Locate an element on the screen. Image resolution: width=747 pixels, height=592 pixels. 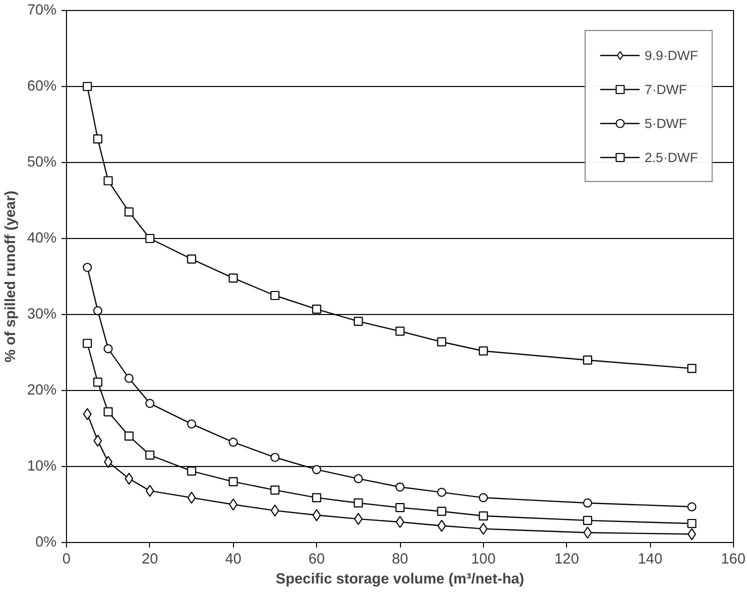
legend-label: 2.5·DWF is located at coordinates (671, 157).